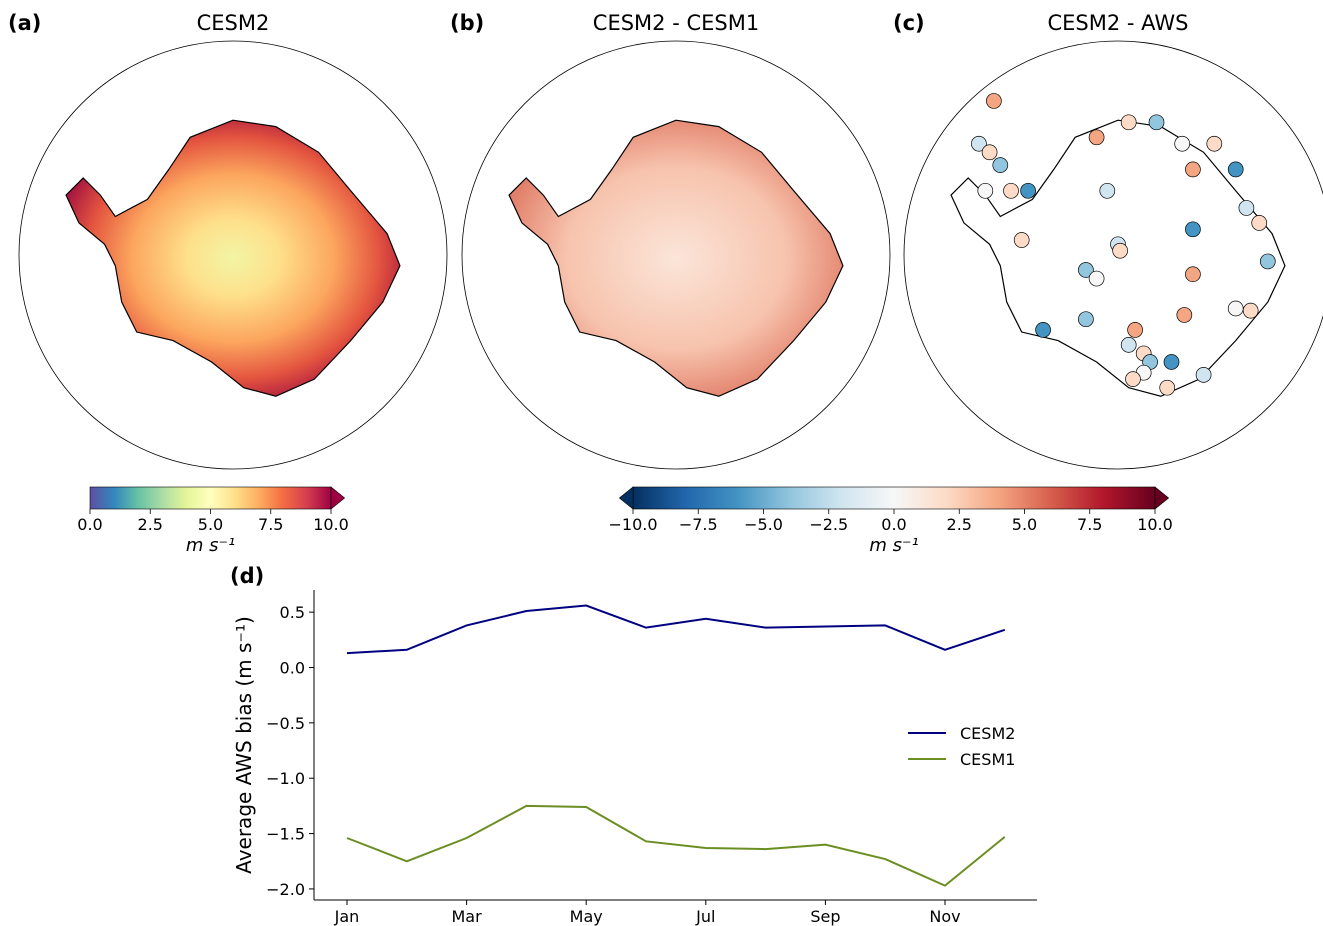 This screenshot has width=1323, height=926. What do you see at coordinates (247, 576) in the screenshot?
I see `panel-label-d: (d)` at bounding box center [247, 576].